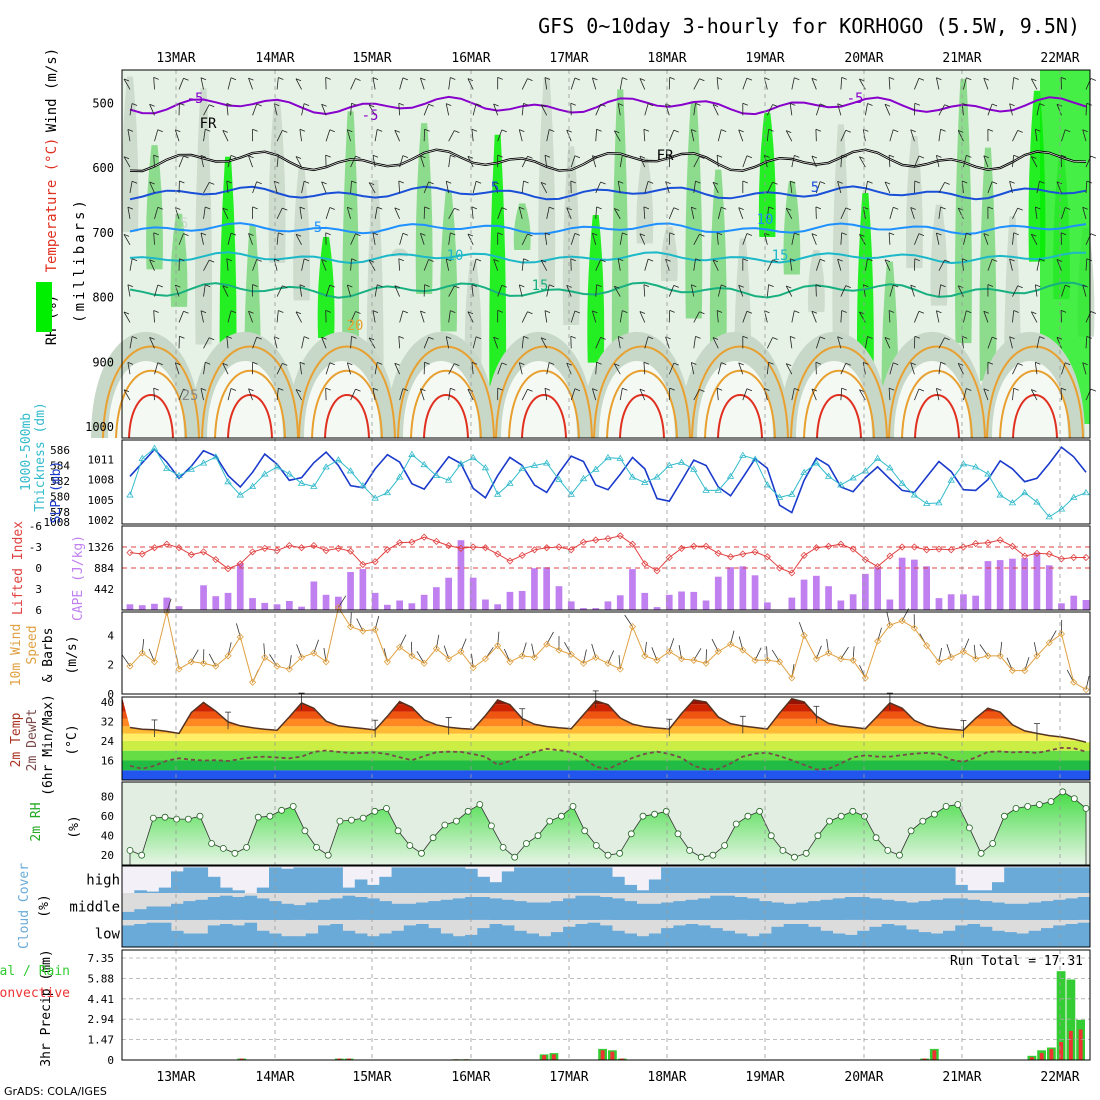  What do you see at coordinates (104, 589) in the screenshot?
I see `cape-y-label: 442` at bounding box center [104, 589].